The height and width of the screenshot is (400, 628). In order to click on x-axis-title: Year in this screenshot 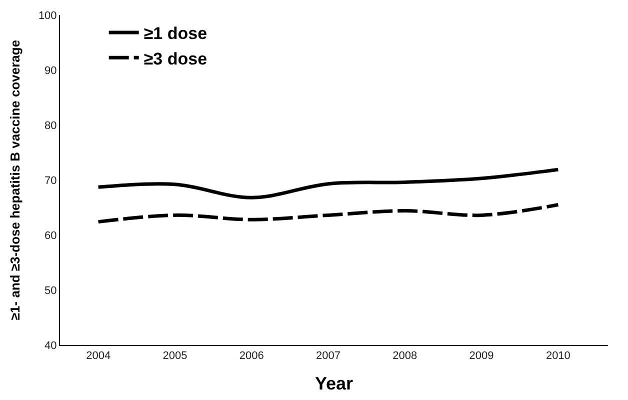, I will do `click(334, 383)`.